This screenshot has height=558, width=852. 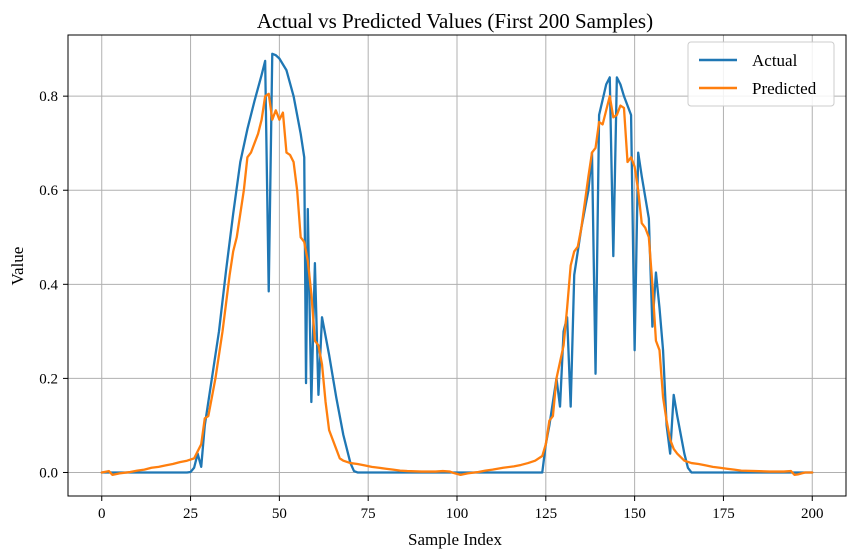 I want to click on x-axis-label: Sample Index, so click(x=455, y=539).